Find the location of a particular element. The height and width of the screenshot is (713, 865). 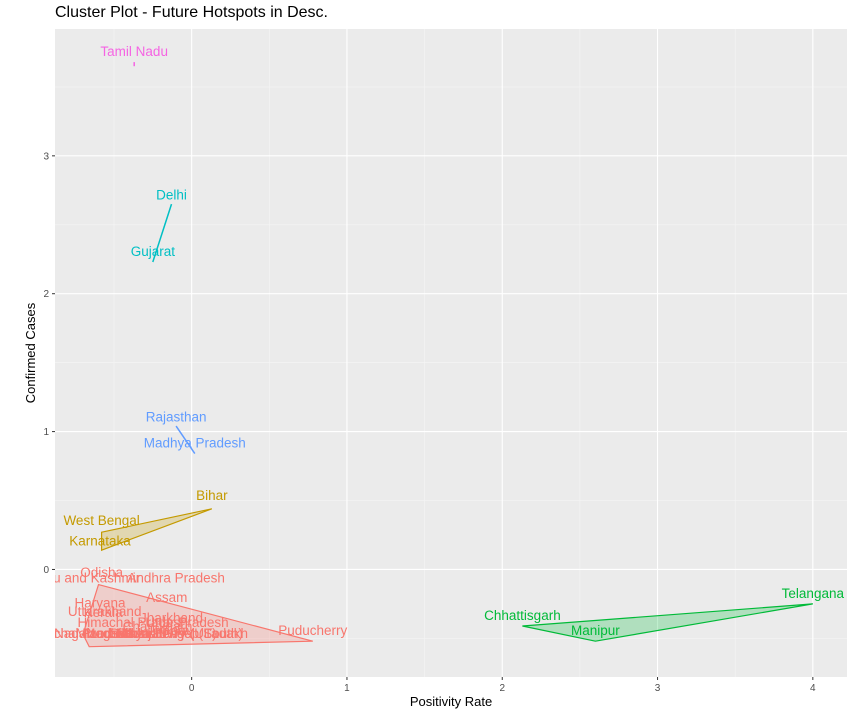

point-label-odisha: Odisha is located at coordinates (101, 572).